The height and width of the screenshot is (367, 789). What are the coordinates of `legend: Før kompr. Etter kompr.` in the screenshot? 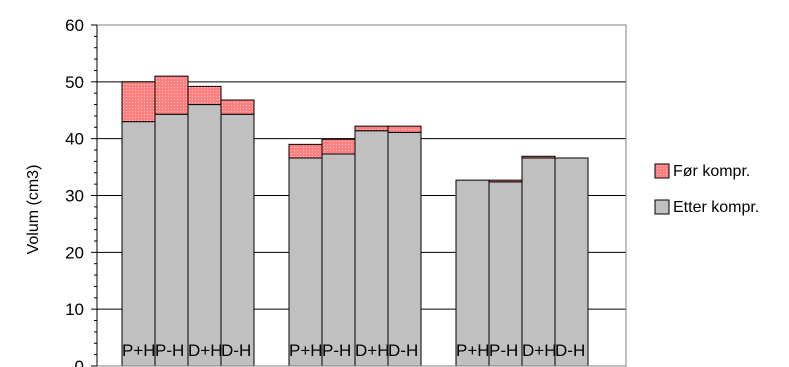 It's located at (706, 189).